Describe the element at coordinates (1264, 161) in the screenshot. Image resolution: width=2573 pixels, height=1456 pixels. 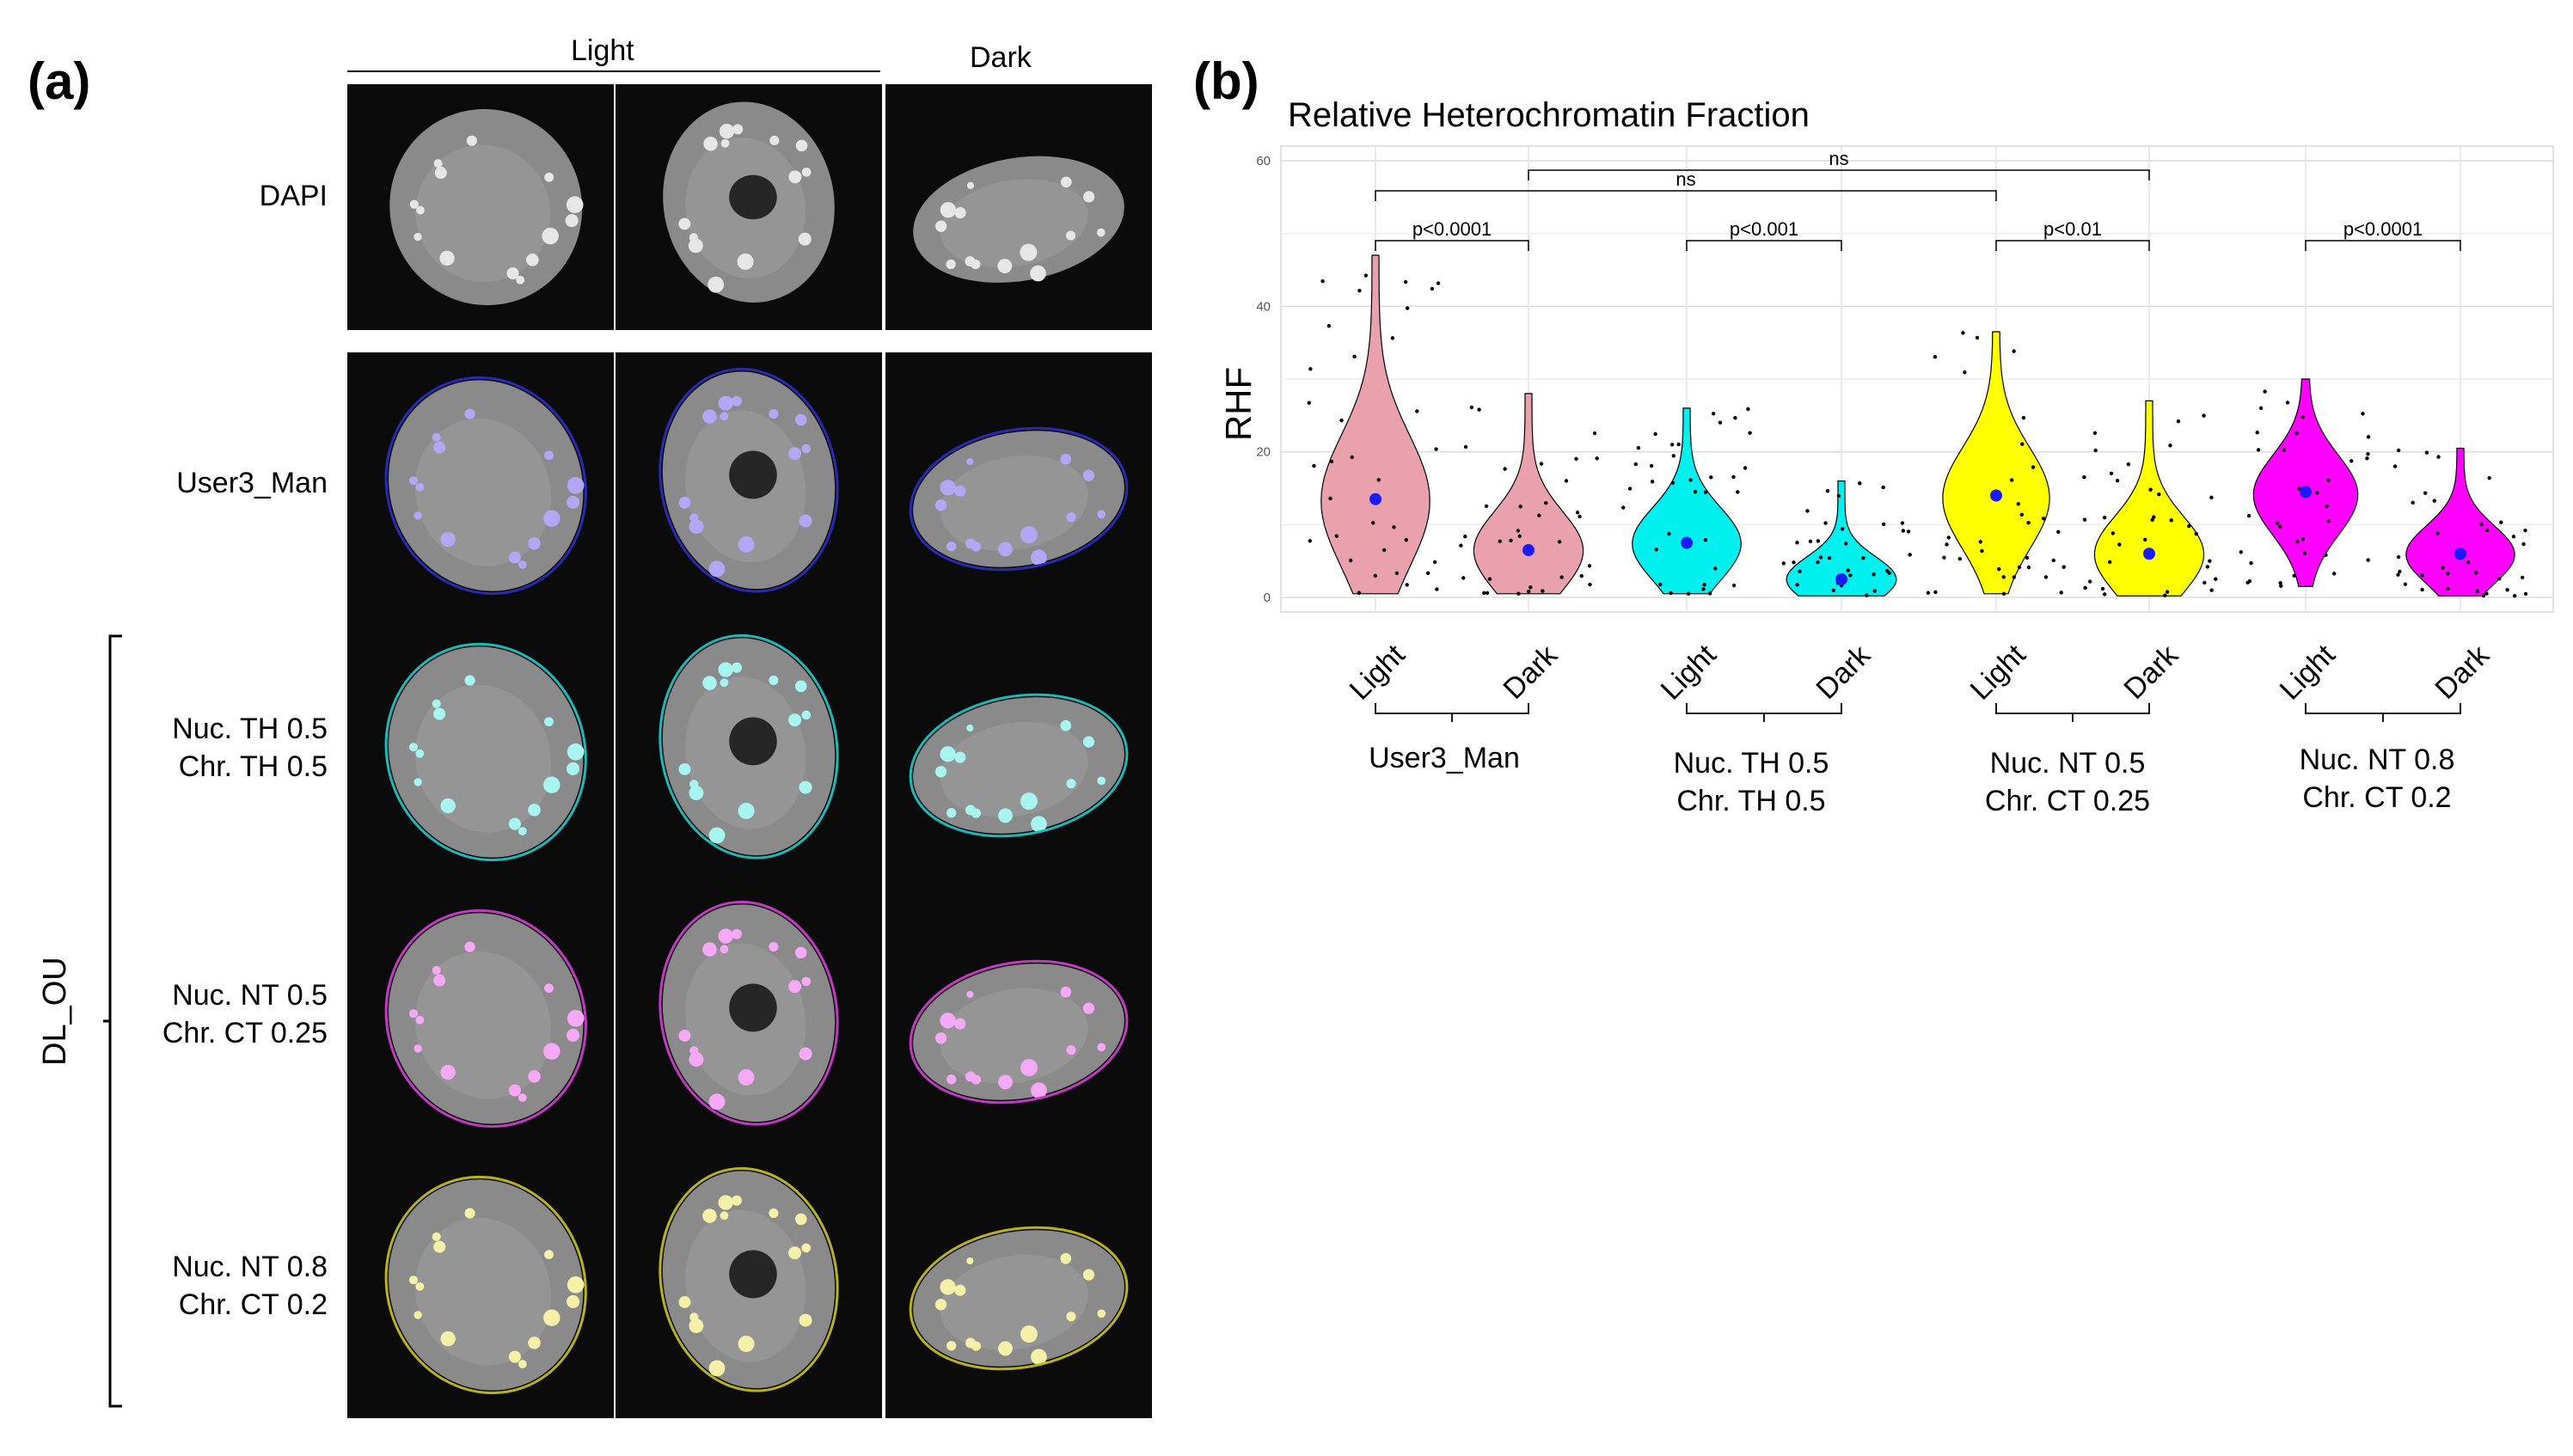
I see `y-tick-label: 60` at that location.